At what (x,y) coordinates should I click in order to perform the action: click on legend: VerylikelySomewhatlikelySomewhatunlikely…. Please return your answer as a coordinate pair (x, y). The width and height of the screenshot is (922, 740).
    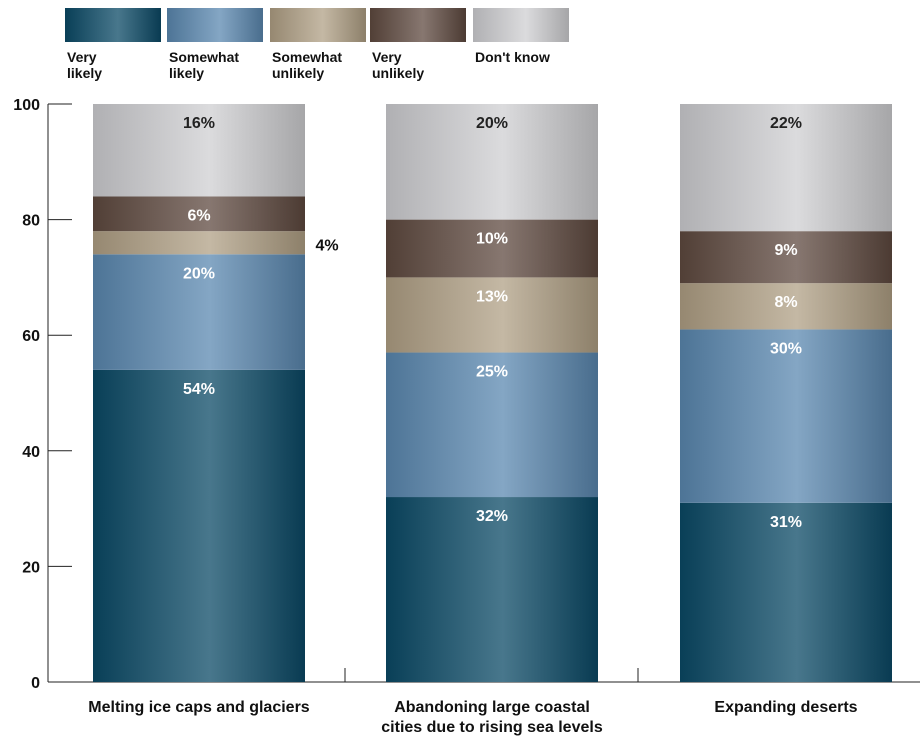
    Looking at the image, I should click on (317, 44).